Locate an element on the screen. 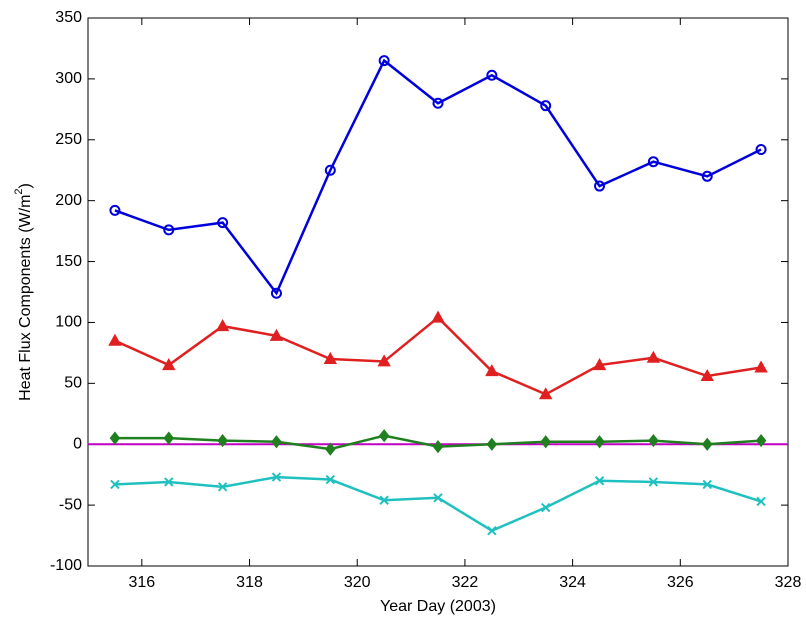 This screenshot has width=806, height=626. y-tick-label: -100 is located at coordinates (66, 565).